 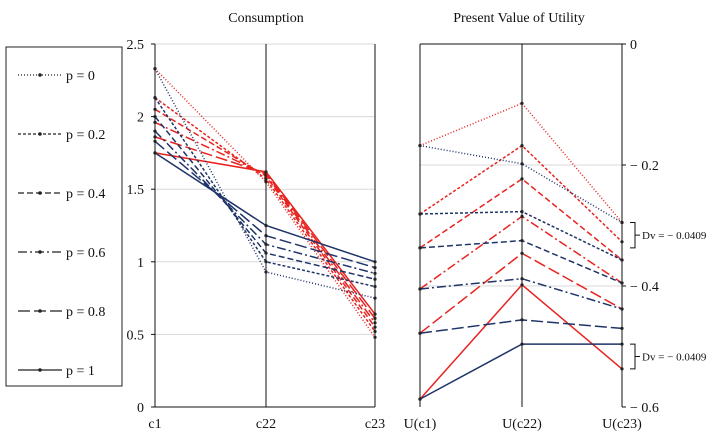 What do you see at coordinates (136, 45) in the screenshot?
I see `y-tick-label: 2.5` at bounding box center [136, 45].